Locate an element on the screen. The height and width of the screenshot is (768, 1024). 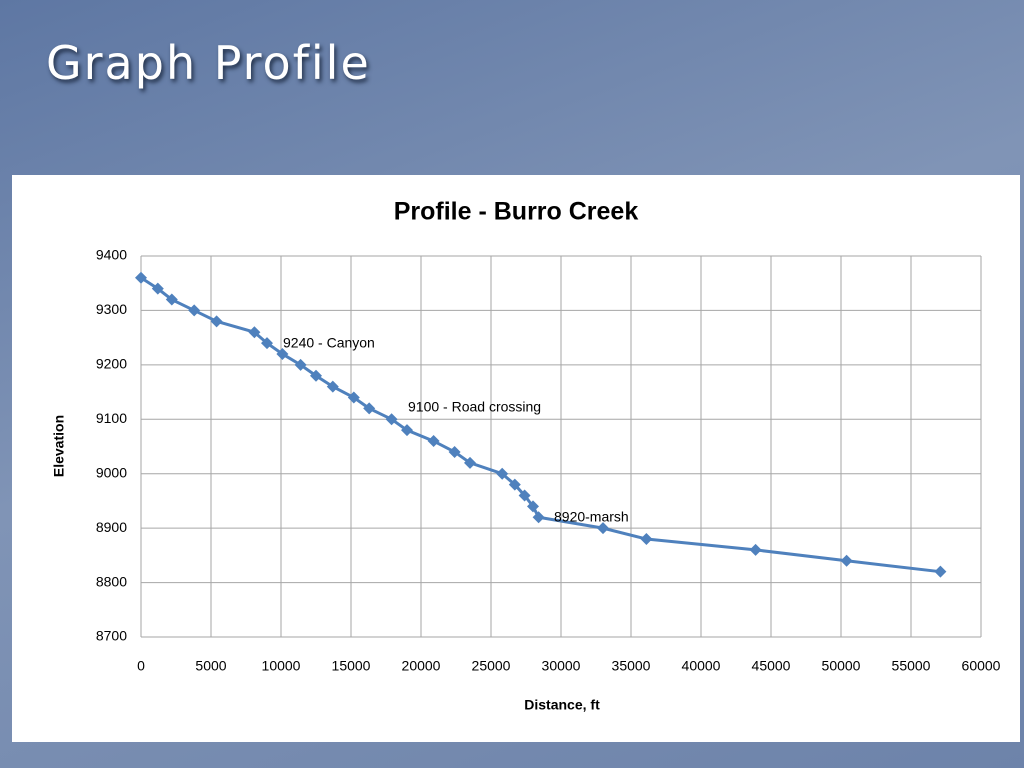
annotation: 8920-marsh is located at coordinates (591, 517).